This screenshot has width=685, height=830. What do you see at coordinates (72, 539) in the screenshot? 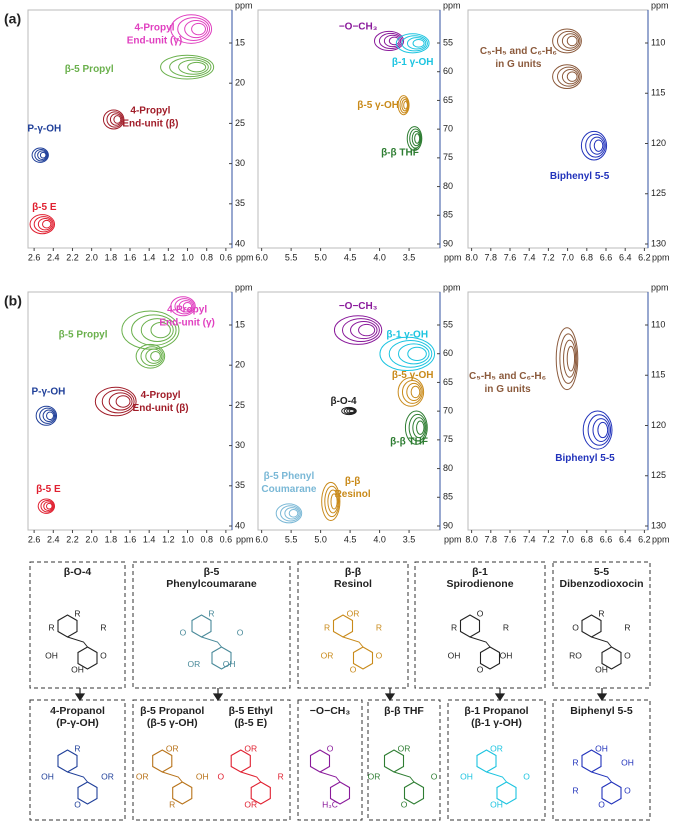
I see `x-tick-label: 2.2` at bounding box center [72, 539].